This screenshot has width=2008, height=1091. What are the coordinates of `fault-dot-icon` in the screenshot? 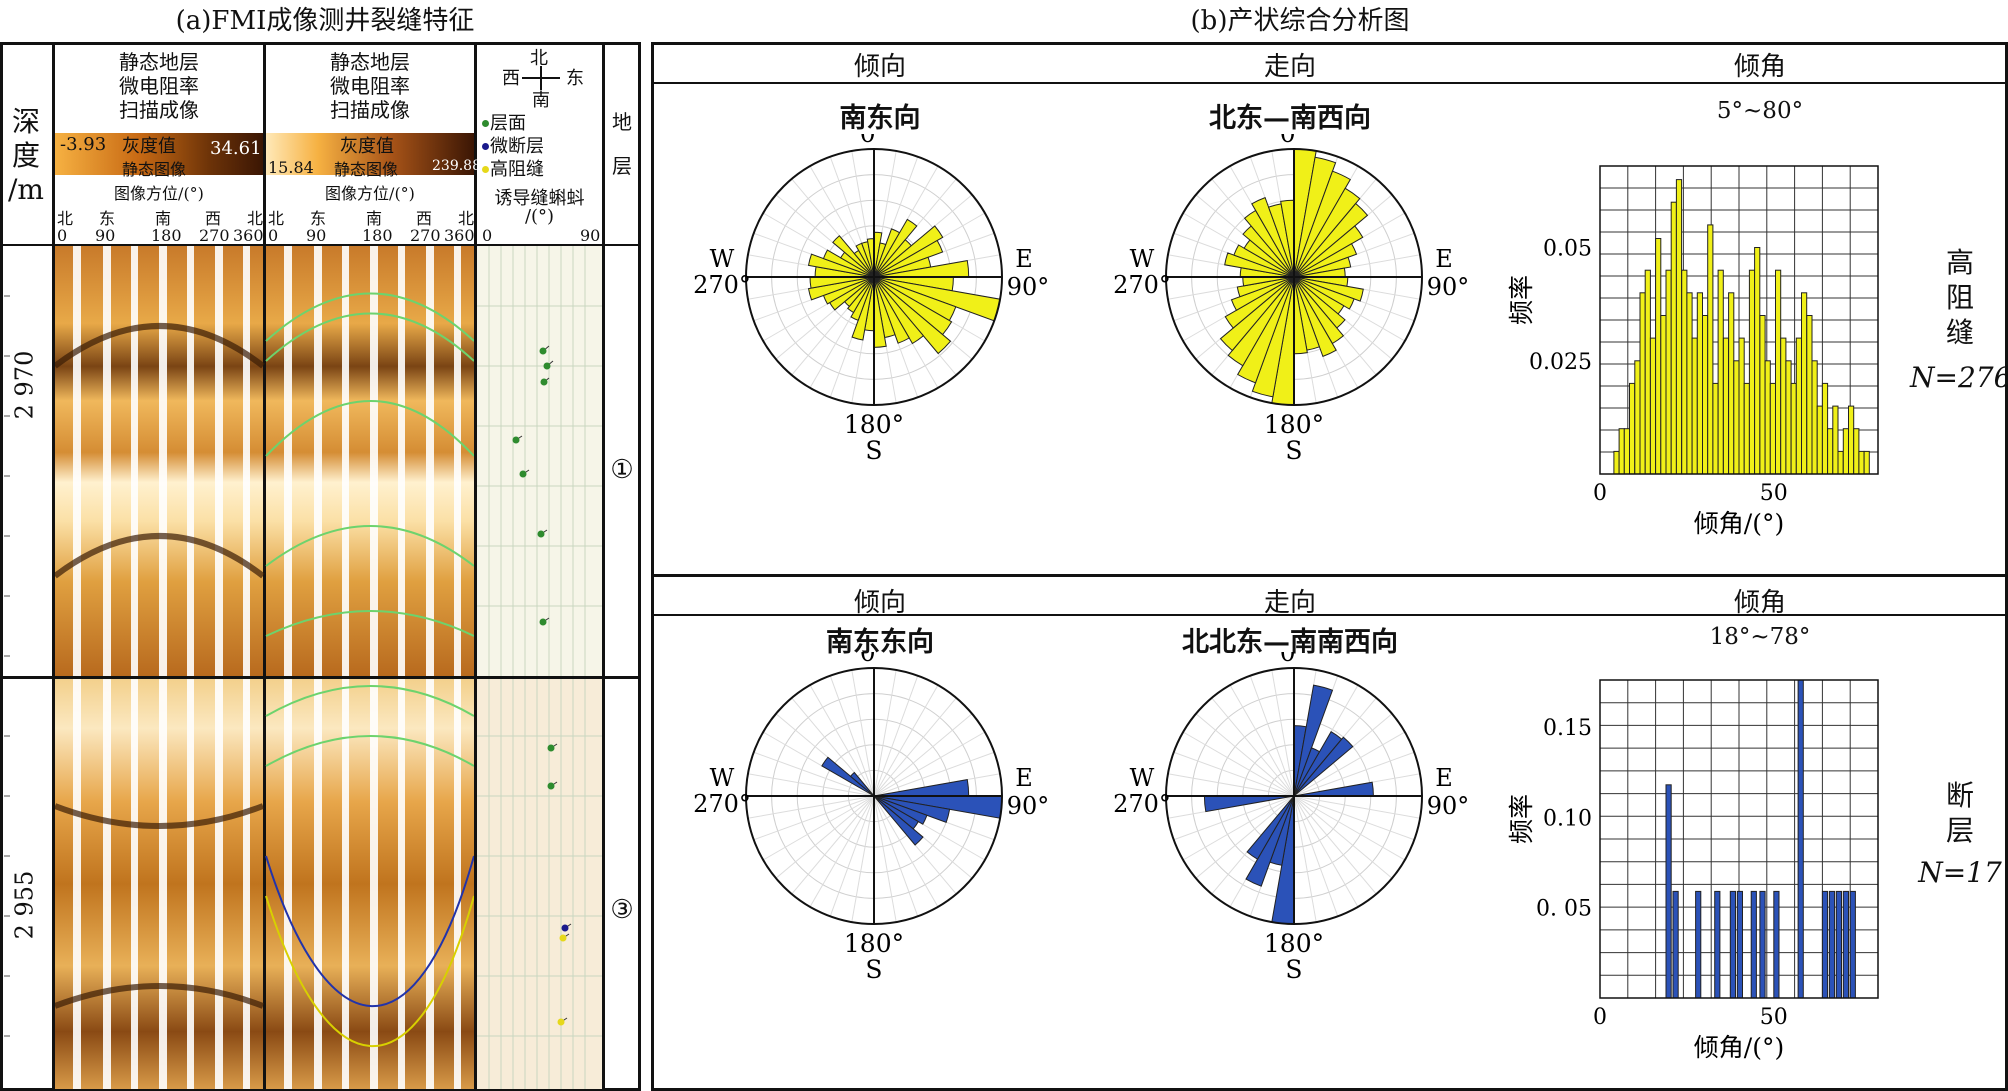 It's located at (485, 146).